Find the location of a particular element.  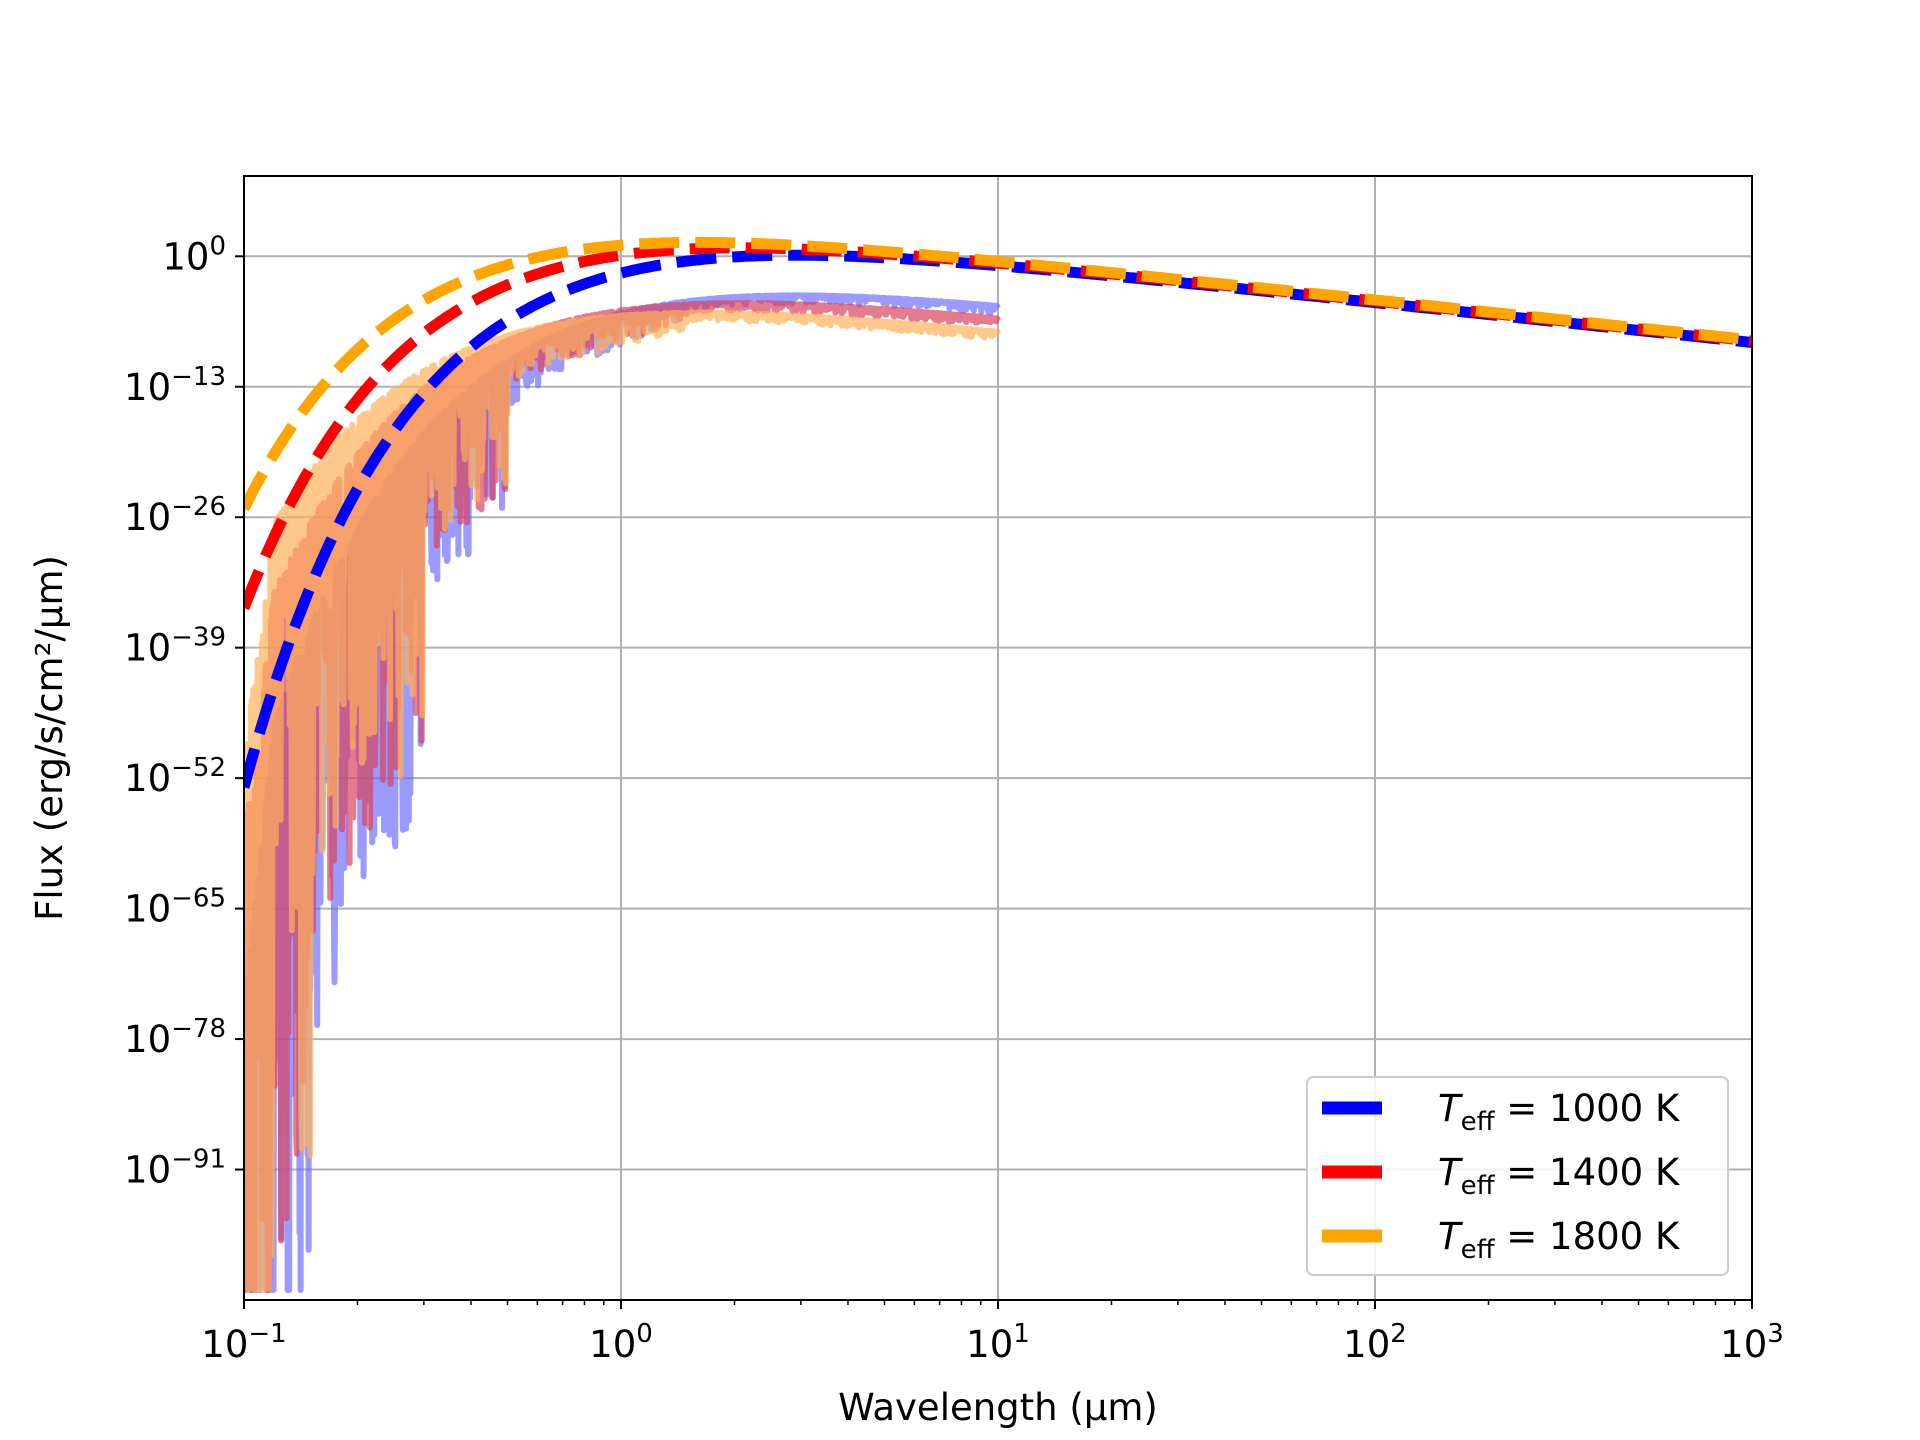

y-tick-label: 10−13 is located at coordinates (175, 385).